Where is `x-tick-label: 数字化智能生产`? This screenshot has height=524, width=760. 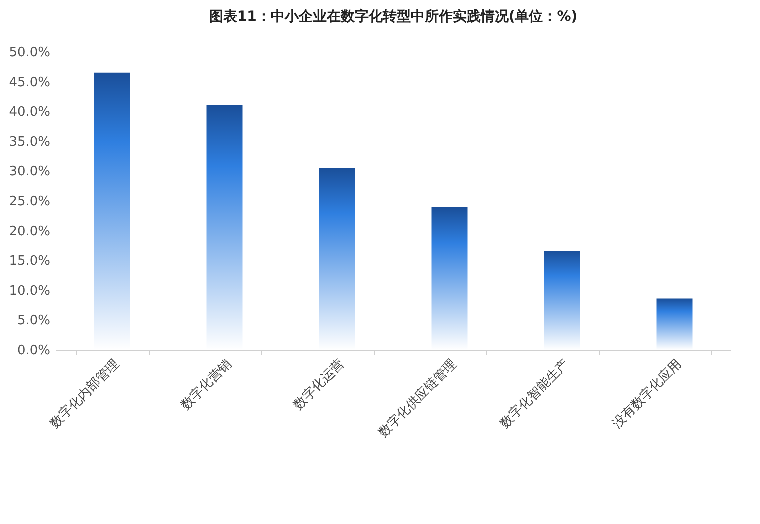 x-tick-label: 数字化智能生产 is located at coordinates (534, 394).